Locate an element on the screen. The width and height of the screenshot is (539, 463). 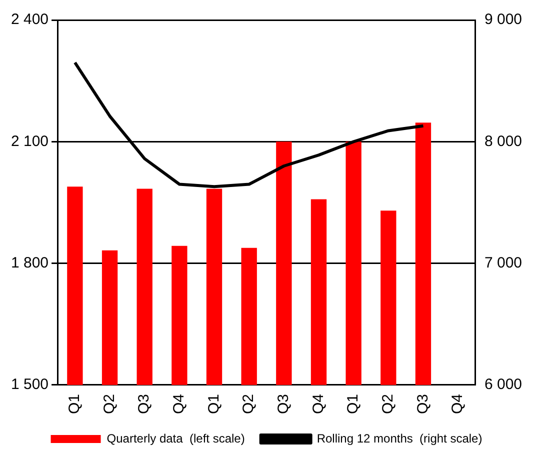
legend-label: Quarterly data (left scale) is located at coordinates (175, 438).